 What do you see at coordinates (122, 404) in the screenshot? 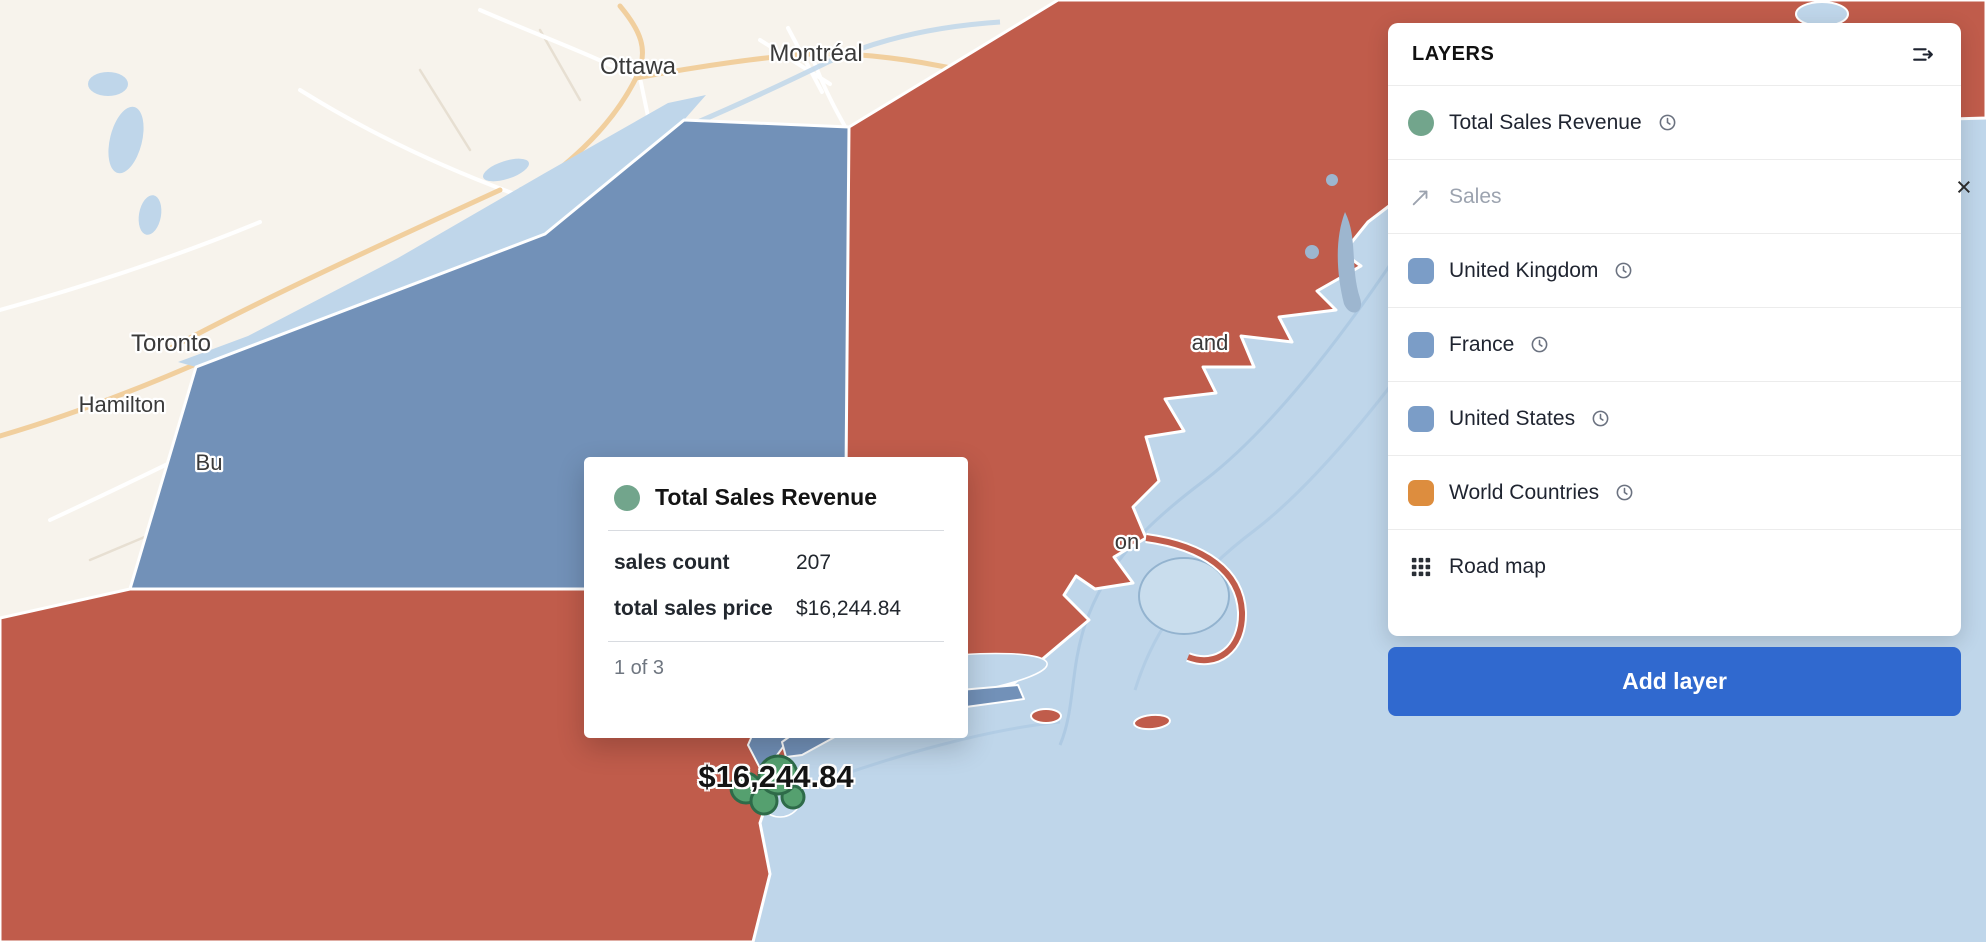
I see `map-city-label-hamilton: Hamilton` at bounding box center [122, 404].